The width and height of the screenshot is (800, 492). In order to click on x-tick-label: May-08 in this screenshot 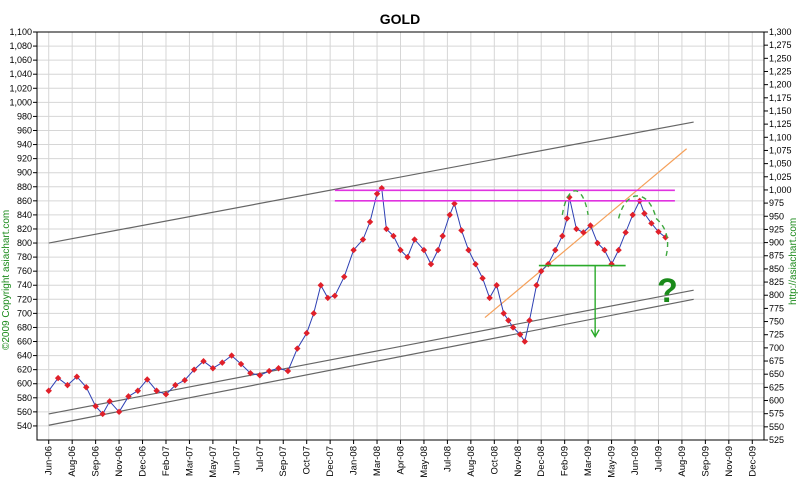, I will do `click(424, 462)`.